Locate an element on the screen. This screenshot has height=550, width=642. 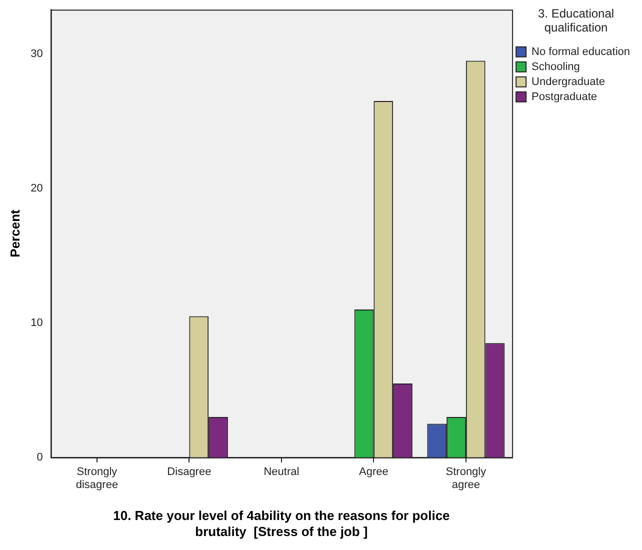
x-tick-label: Disagree is located at coordinates (189, 472).